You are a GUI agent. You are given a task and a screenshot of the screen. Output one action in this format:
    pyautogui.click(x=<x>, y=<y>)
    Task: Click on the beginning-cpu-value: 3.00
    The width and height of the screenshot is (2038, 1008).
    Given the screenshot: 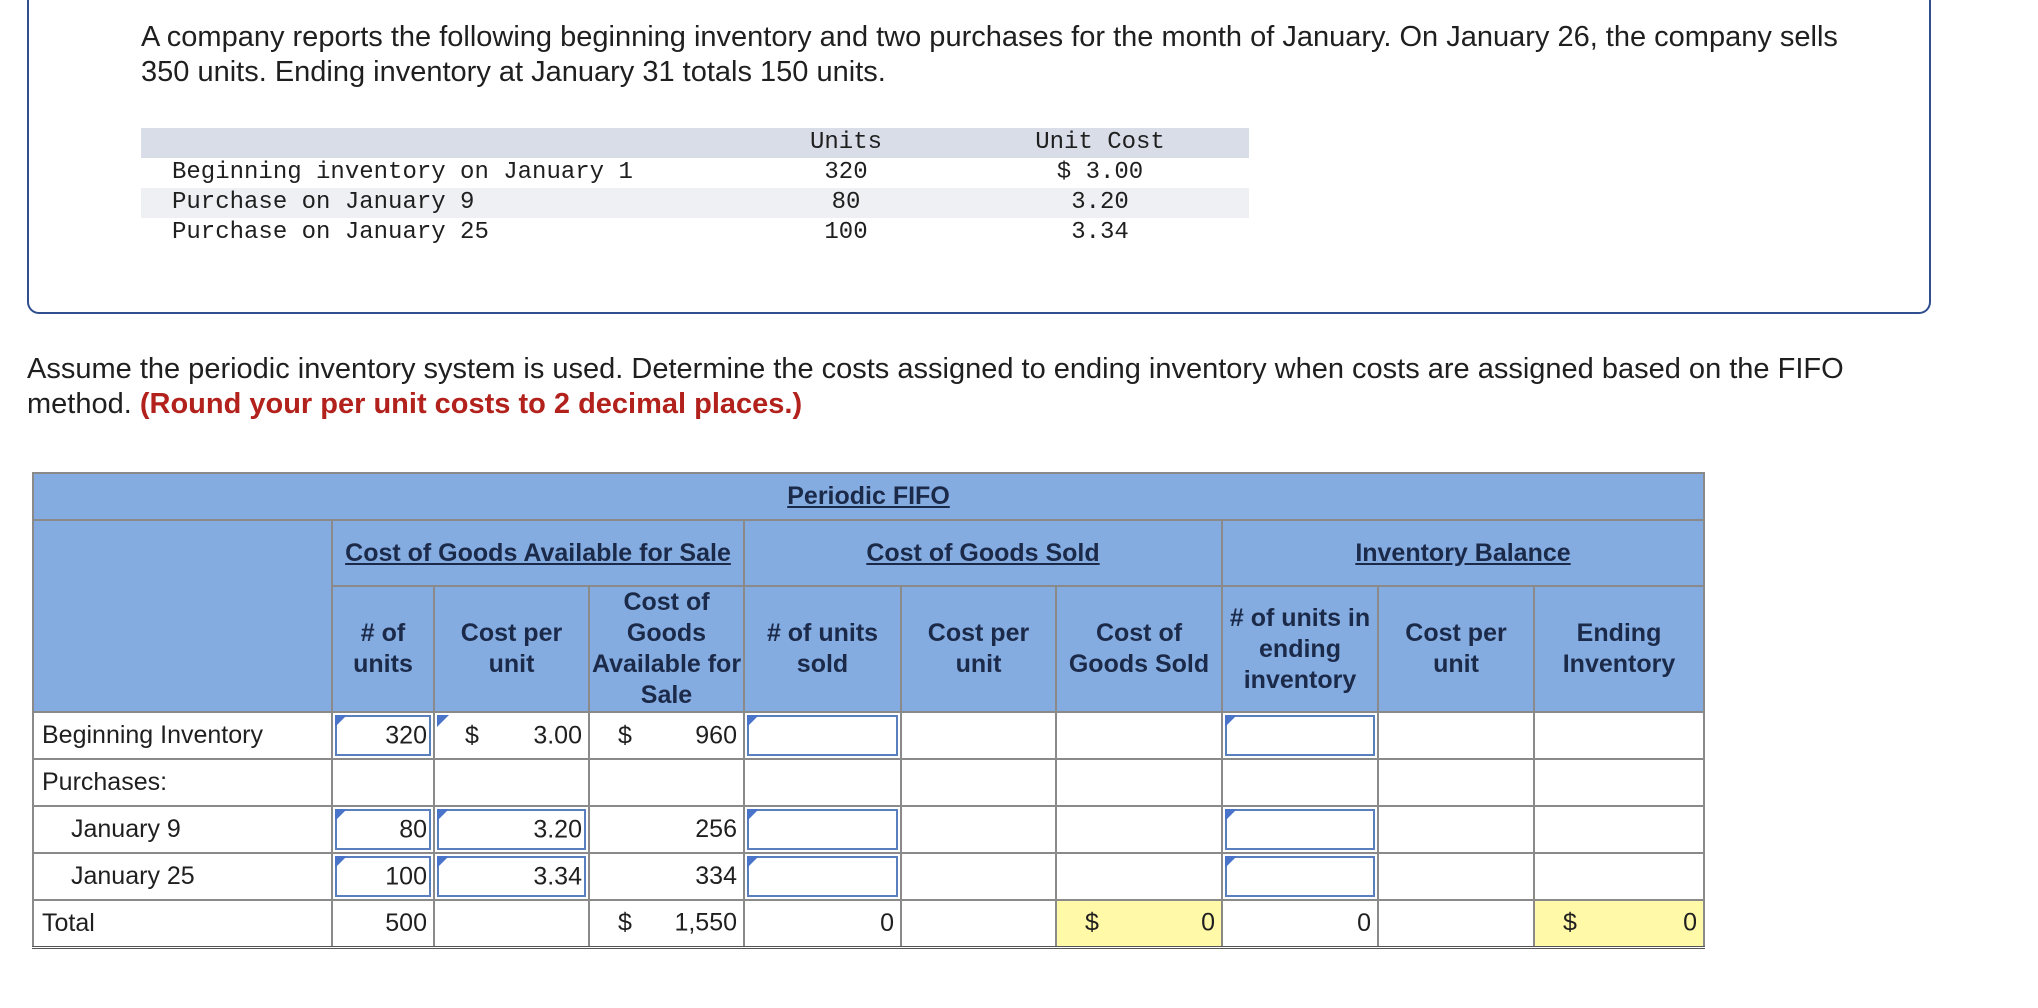 What is the action you would take?
    pyautogui.click(x=557, y=735)
    